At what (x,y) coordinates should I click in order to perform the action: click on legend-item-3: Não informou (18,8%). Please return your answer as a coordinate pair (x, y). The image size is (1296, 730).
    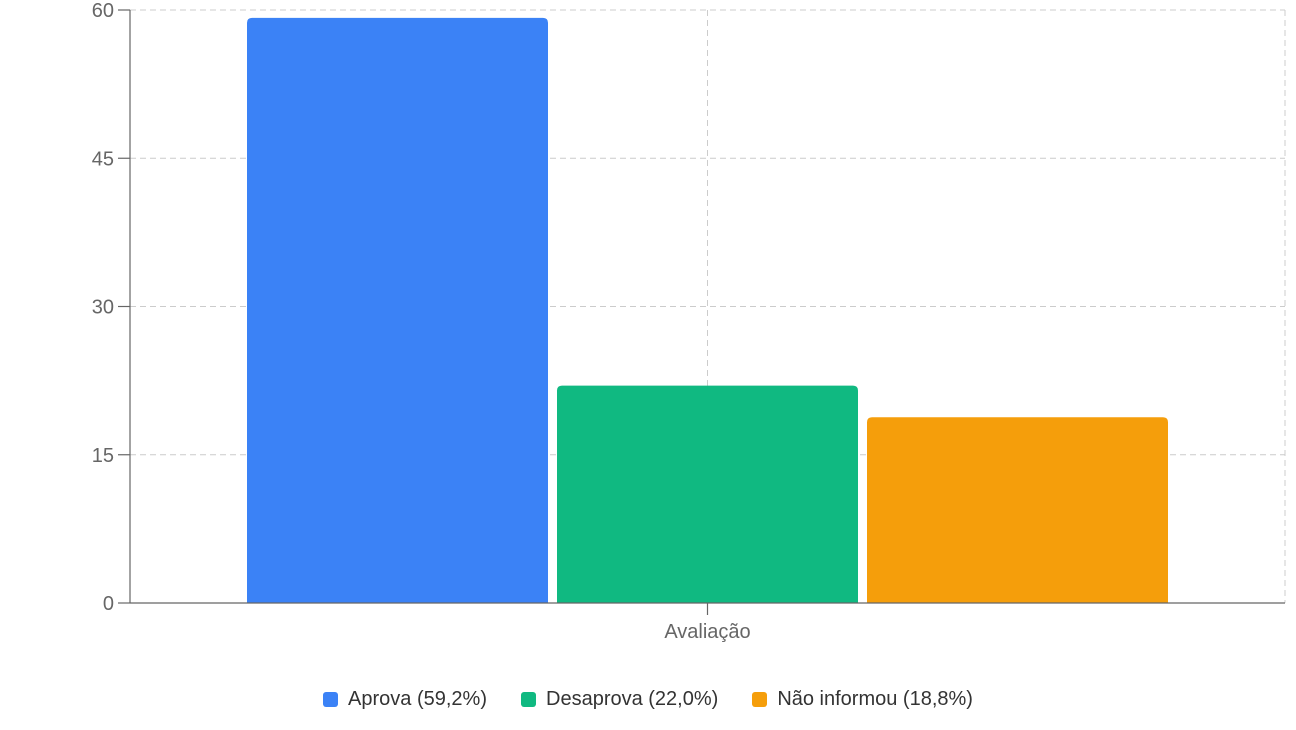
    Looking at the image, I should click on (862, 699).